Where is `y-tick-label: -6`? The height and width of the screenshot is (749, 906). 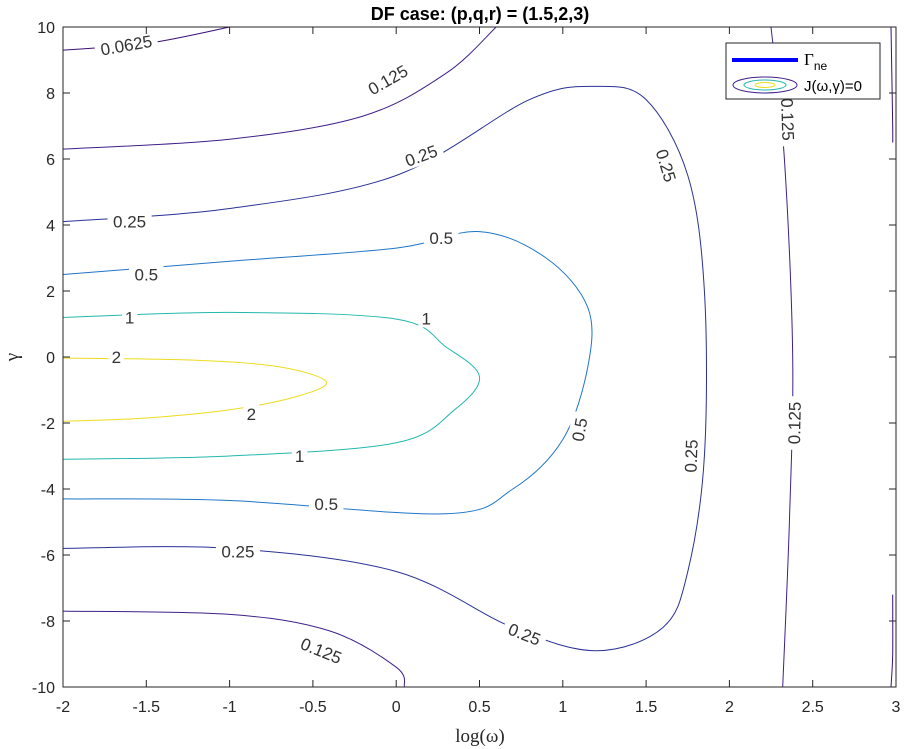 y-tick-label: -6 is located at coordinates (48, 556).